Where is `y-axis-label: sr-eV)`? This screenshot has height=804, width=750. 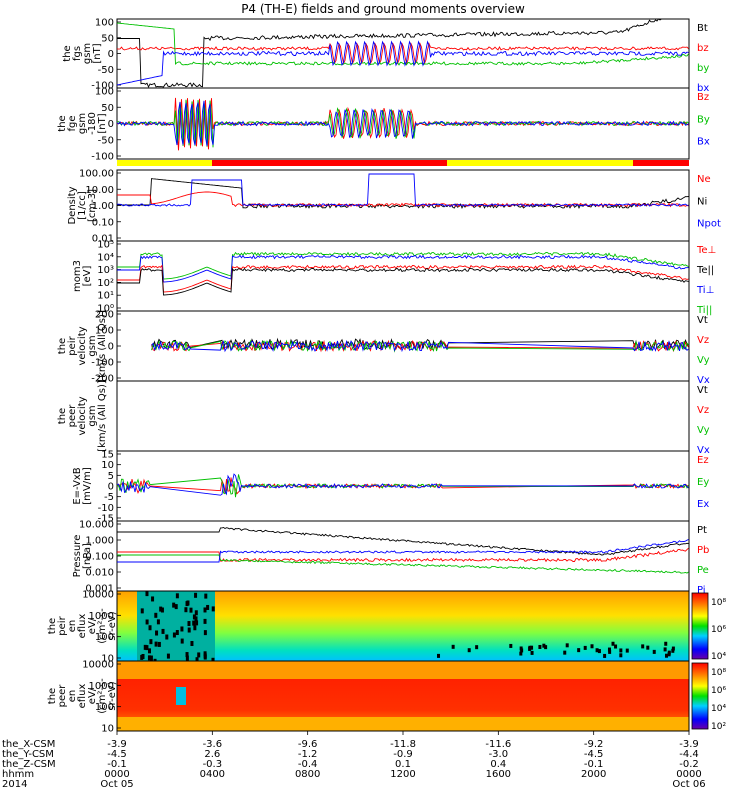 y-axis-label: sr-eV) is located at coordinates (112, 695).